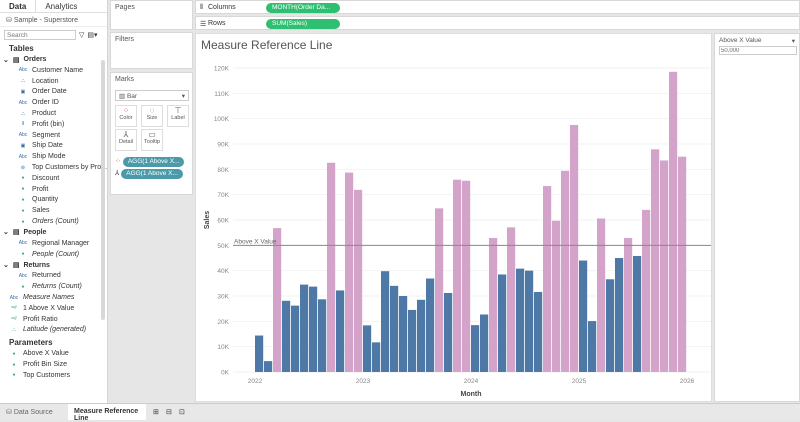 Image resolution: width=800 pixels, height=422 pixels. What do you see at coordinates (178, 116) in the screenshot?
I see `label-button: ⊤ Label` at bounding box center [178, 116].